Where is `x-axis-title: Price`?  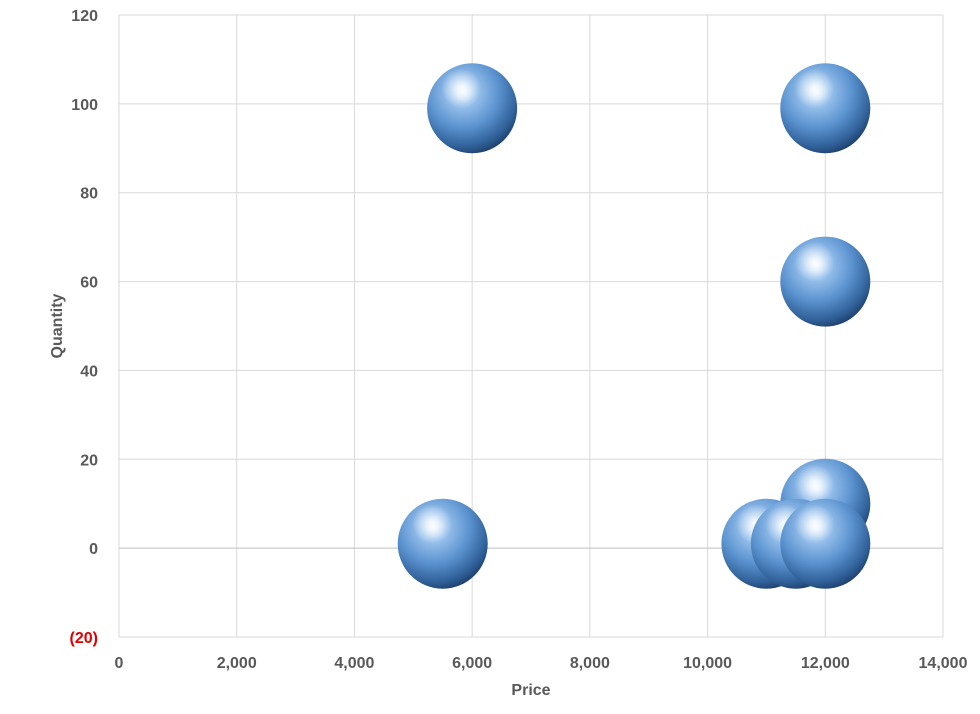
x-axis-title: Price is located at coordinates (530, 690).